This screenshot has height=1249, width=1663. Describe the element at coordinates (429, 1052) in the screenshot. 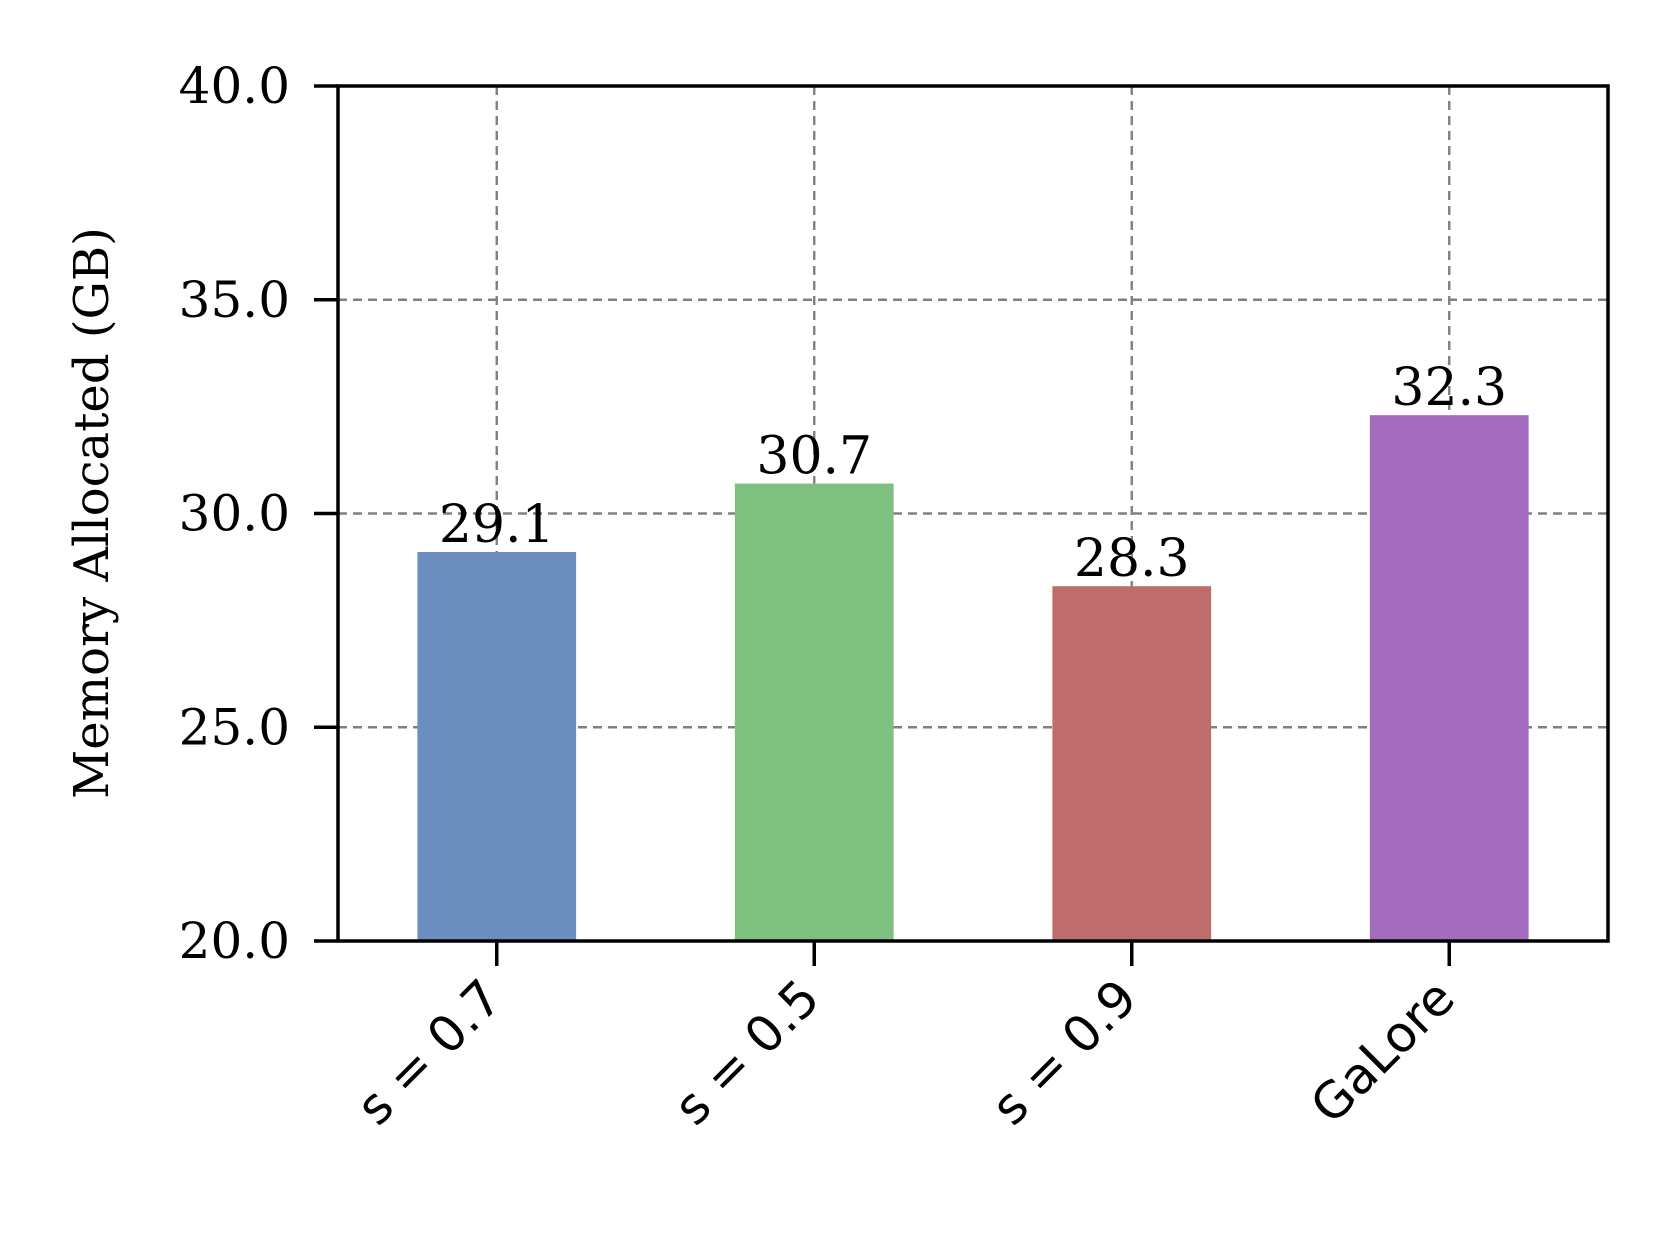

I see `x-tick-label: s = 0.7` at that location.